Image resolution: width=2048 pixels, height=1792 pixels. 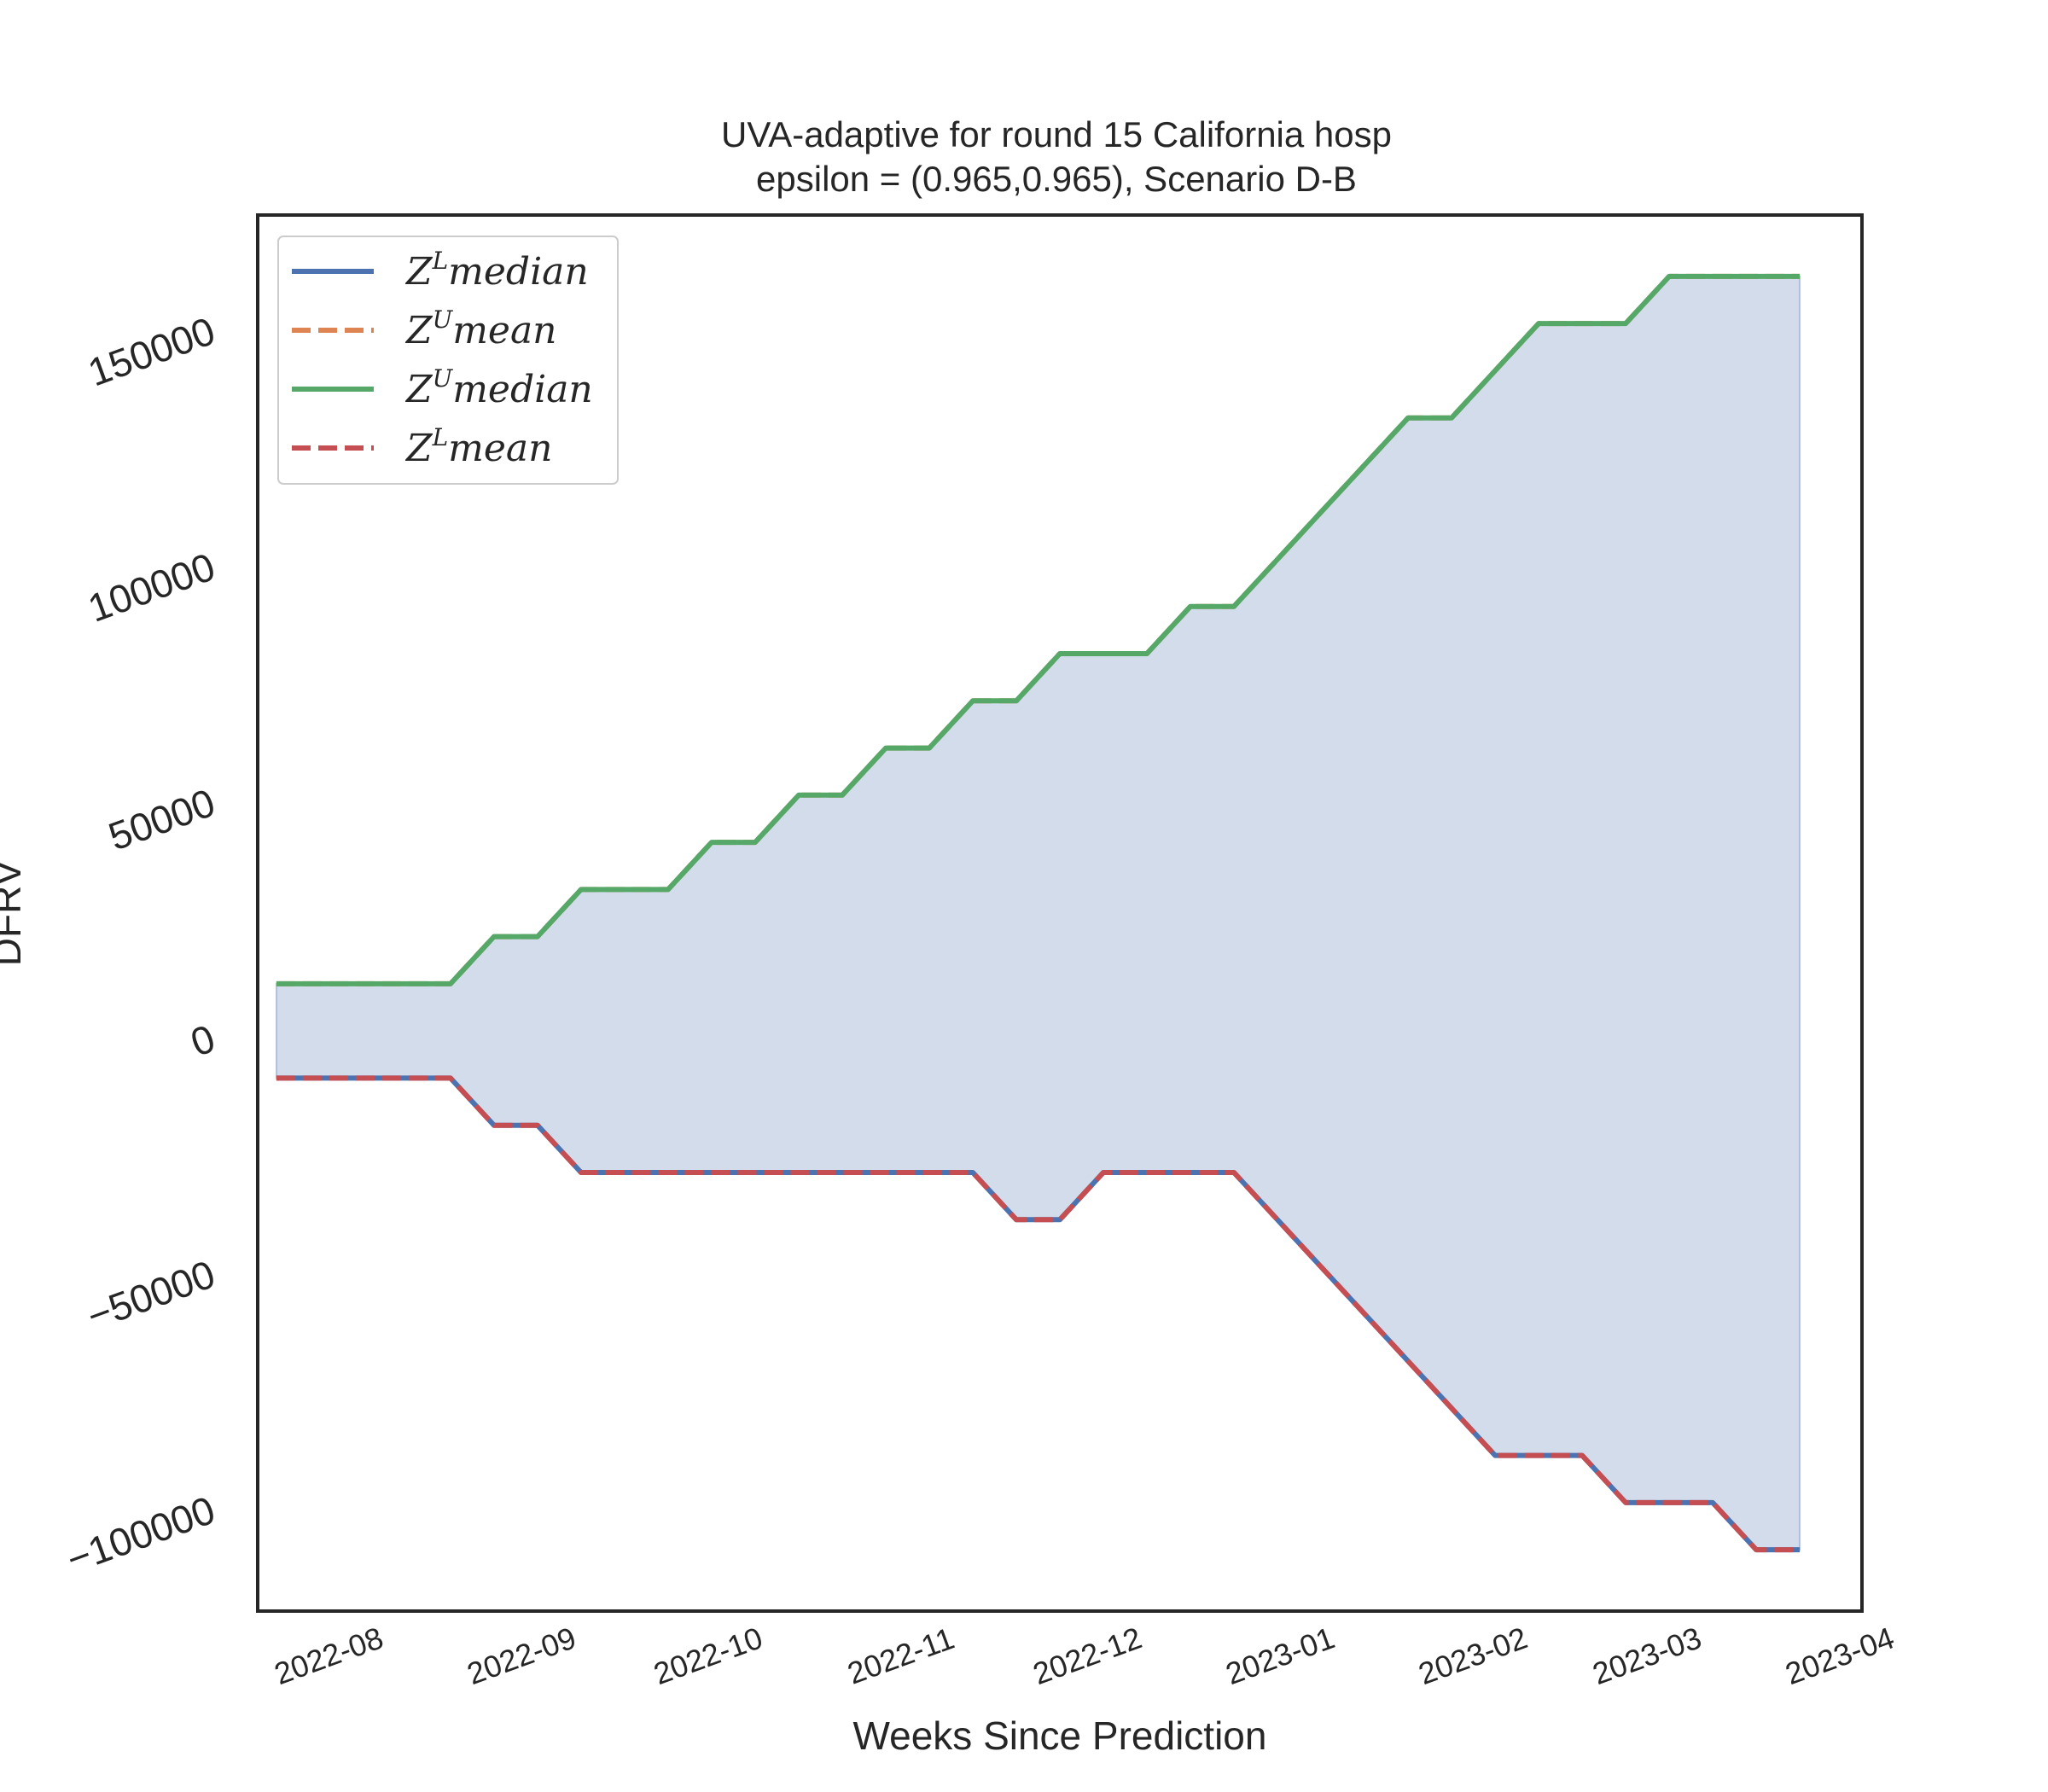 What do you see at coordinates (901, 1655) in the screenshot?
I see `x-tick-label: 2022-11` at bounding box center [901, 1655].